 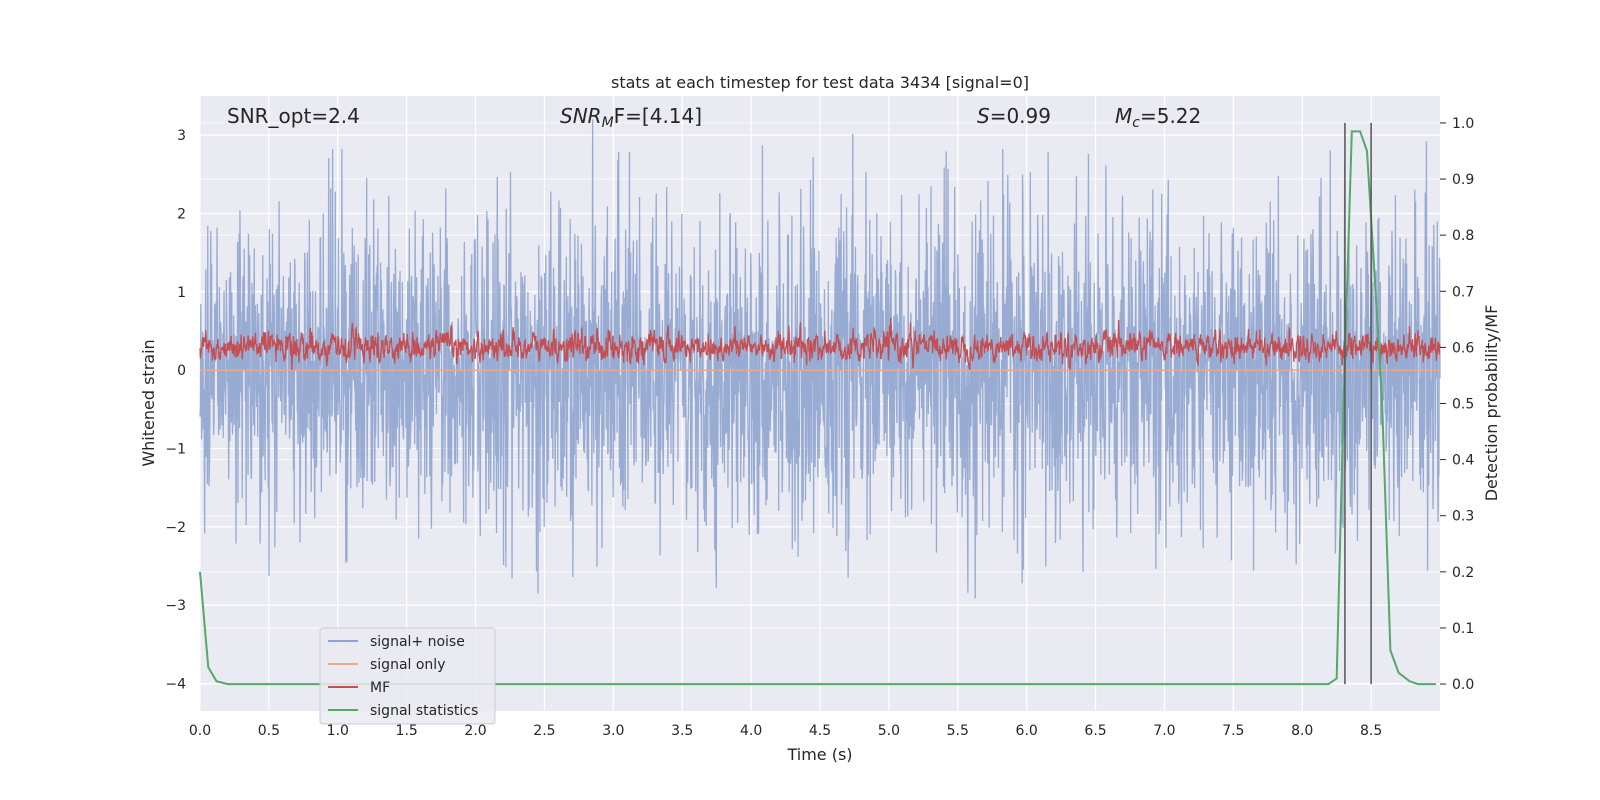 What do you see at coordinates (293, 116) in the screenshot?
I see `annotation-snr-opt: SNR_opt=2.4` at bounding box center [293, 116].